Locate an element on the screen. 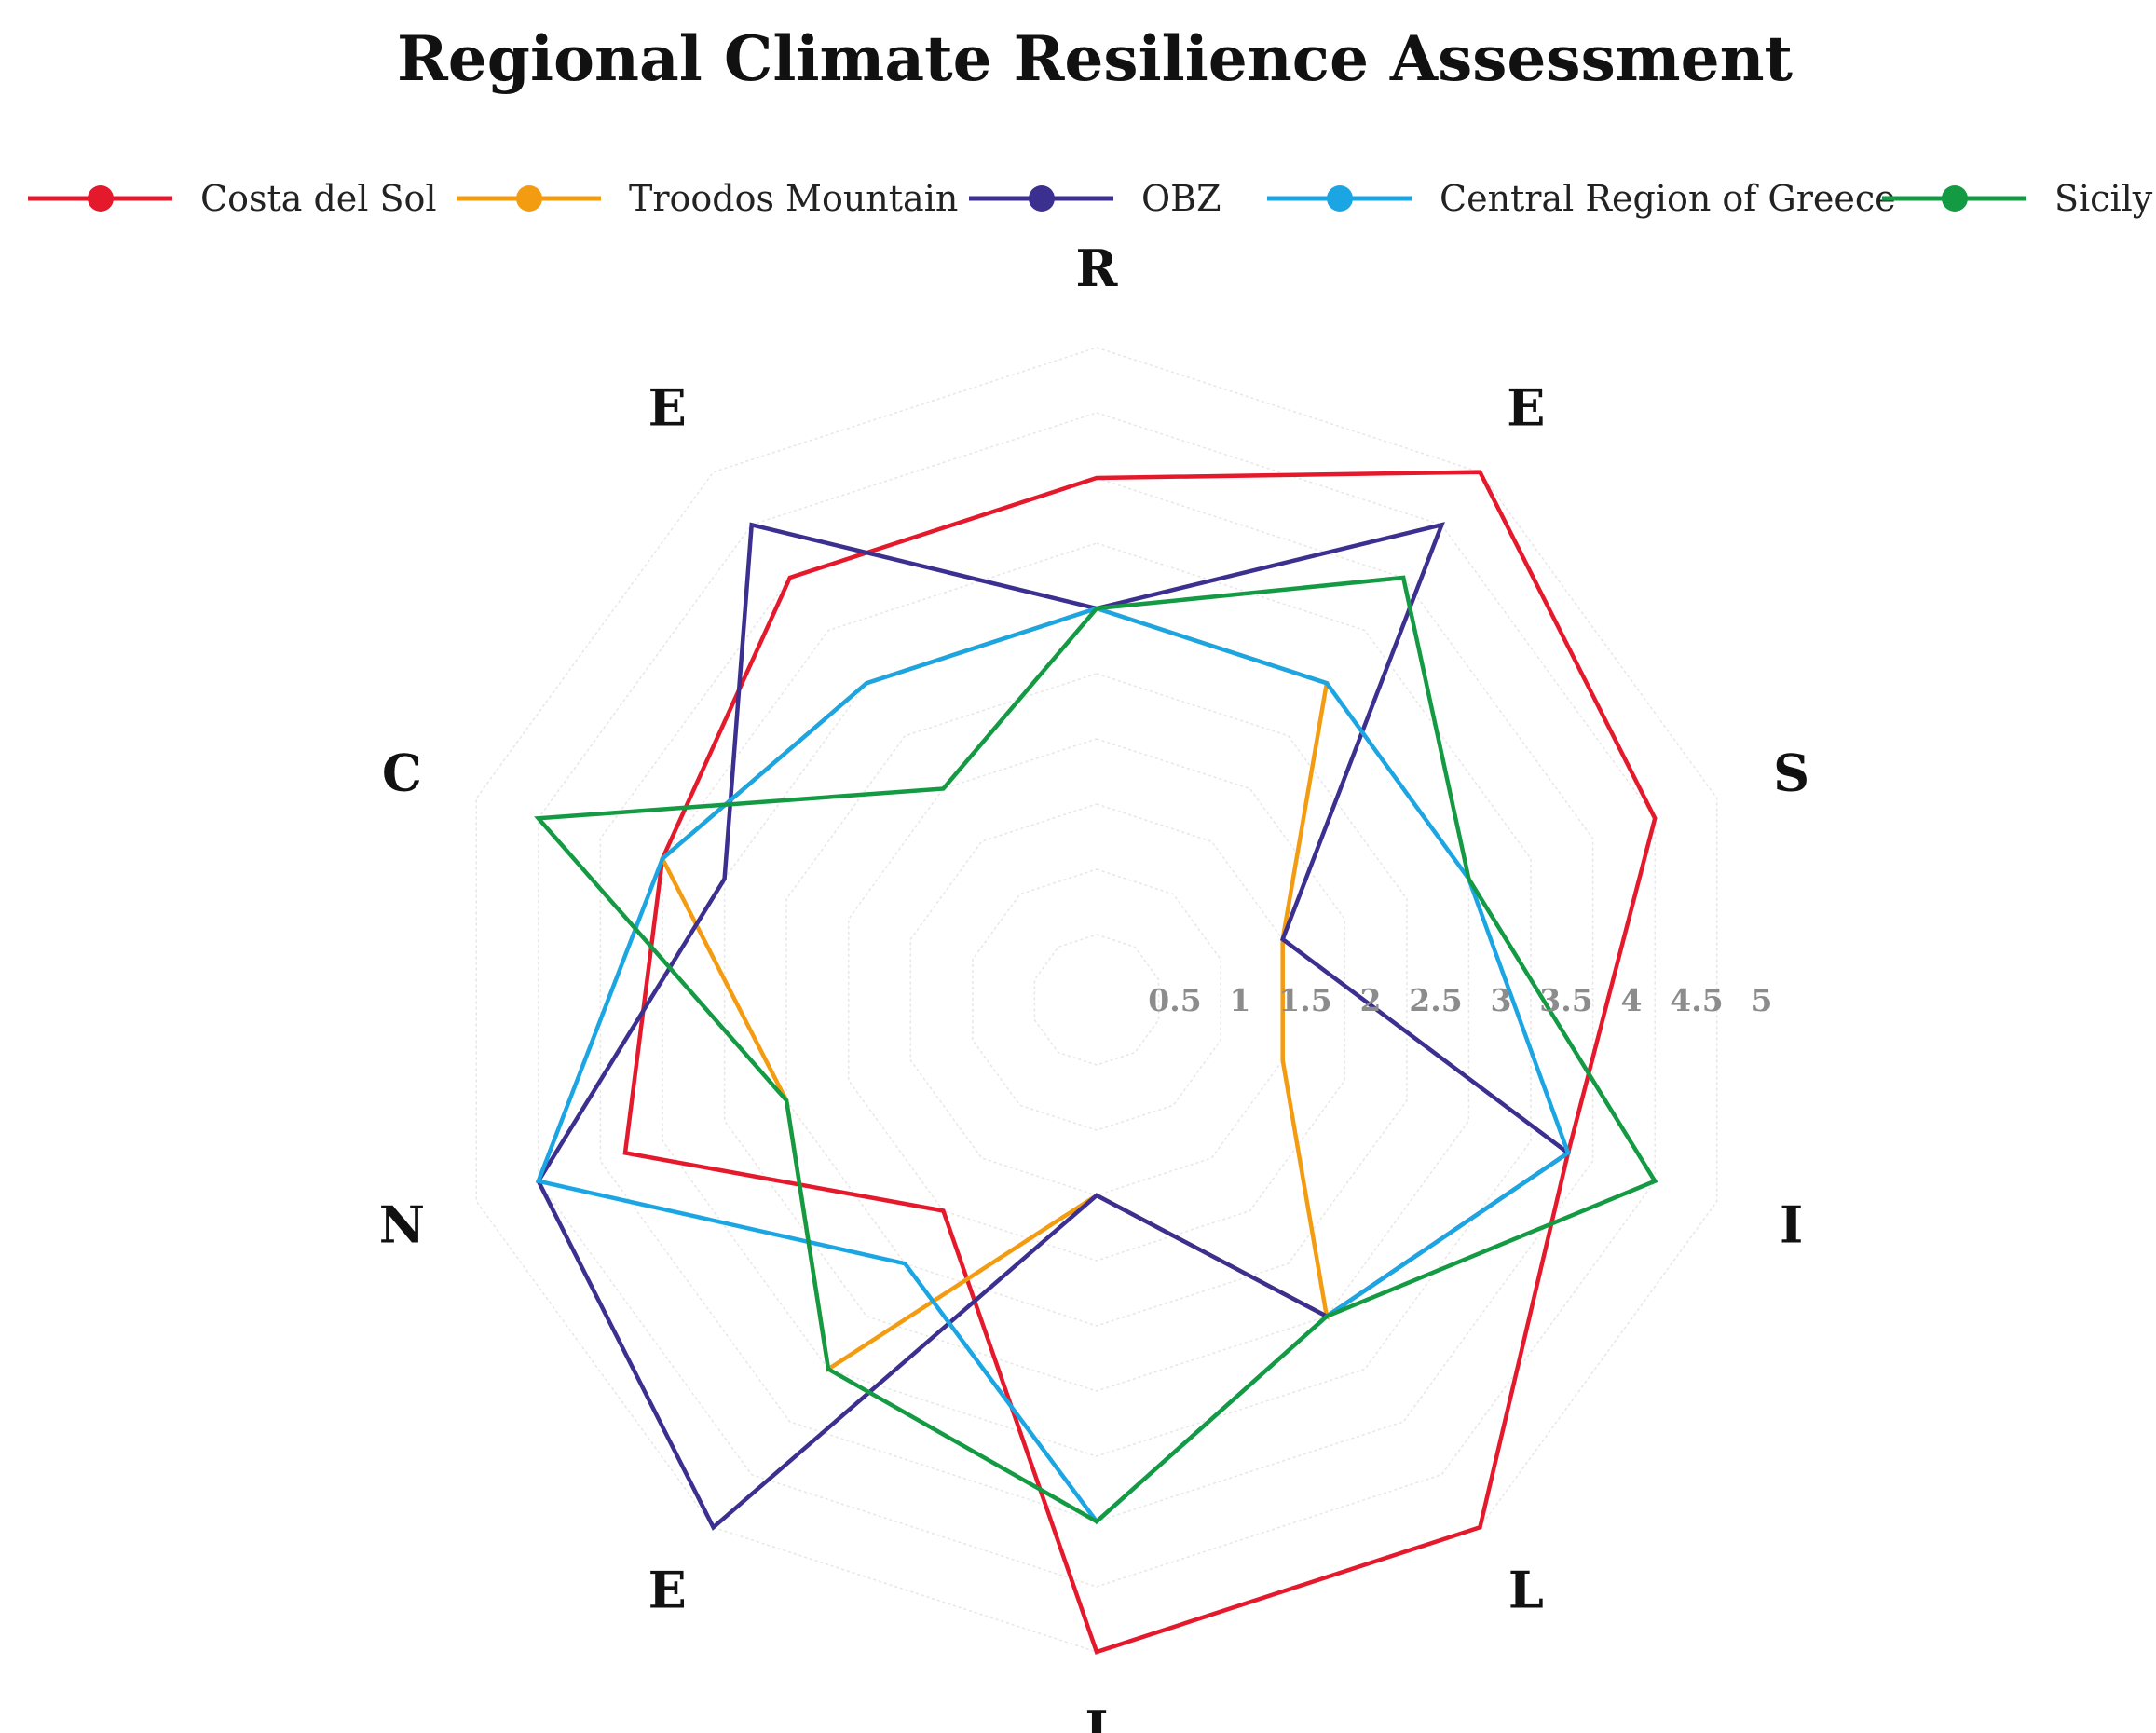 The height and width of the screenshot is (1733, 2156). grid-ring is located at coordinates (1096, 1000).